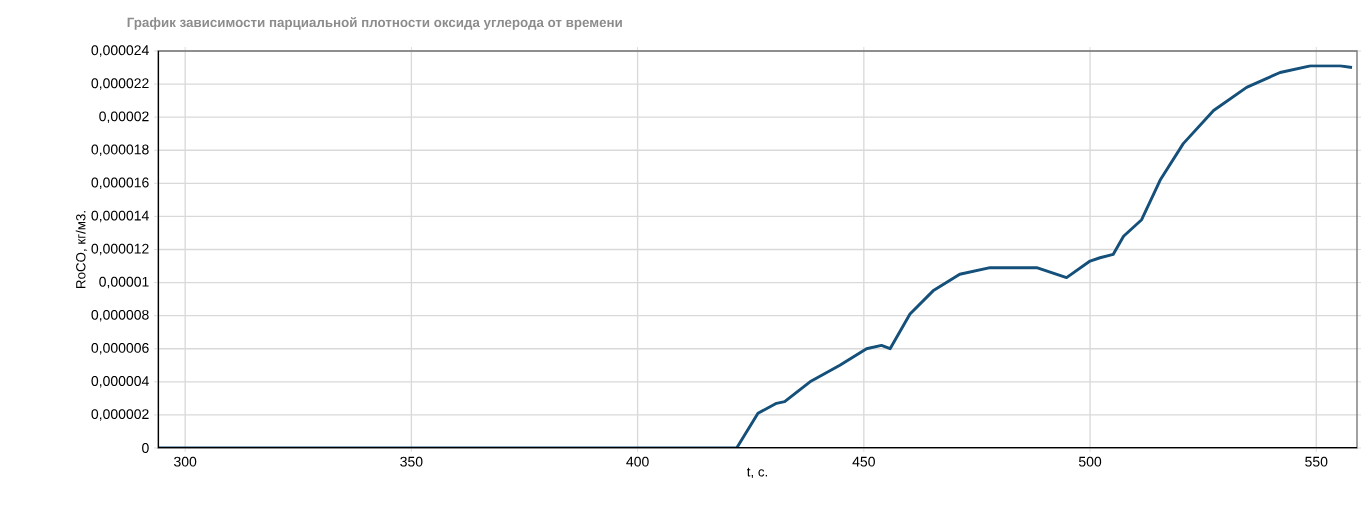 This screenshot has height=513, width=1366. What do you see at coordinates (124, 282) in the screenshot?
I see `y-tick-label: 0,00001` at bounding box center [124, 282].